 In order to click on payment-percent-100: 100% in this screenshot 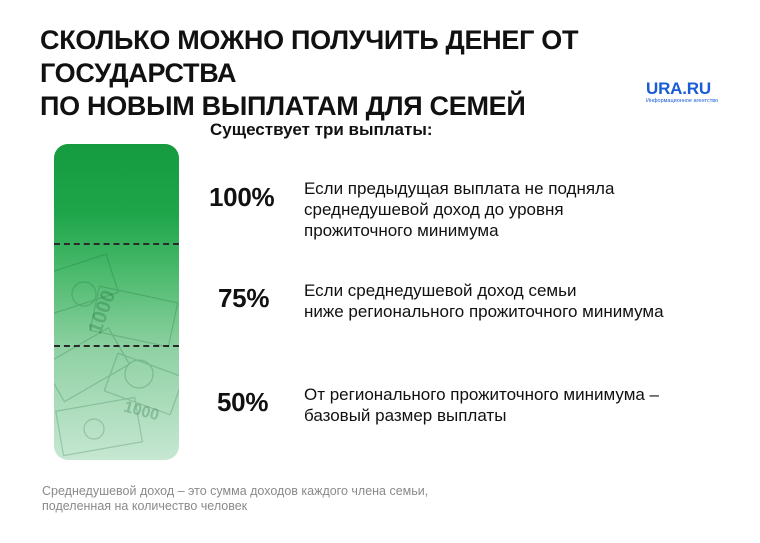, I will do `click(242, 197)`.